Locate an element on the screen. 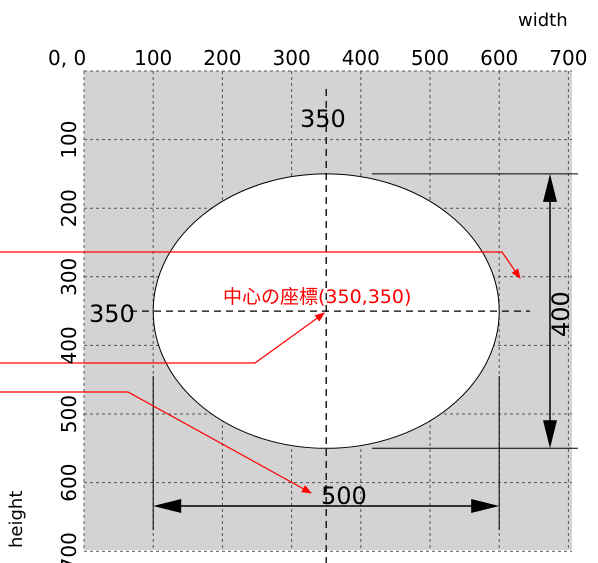 This screenshot has width=598, height=563. width-arrow-left is located at coordinates (167, 506).